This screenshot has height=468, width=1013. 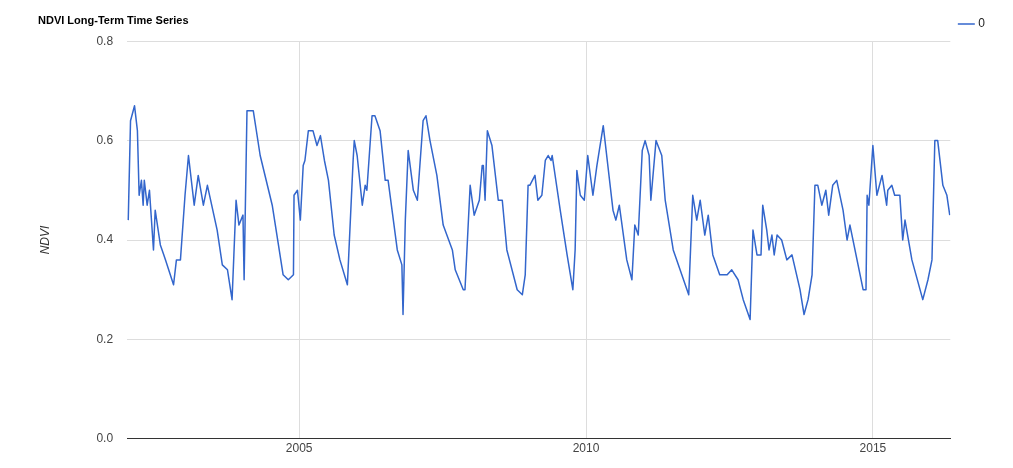 What do you see at coordinates (105, 40) in the screenshot?
I see `y-tick-label: 0.8` at bounding box center [105, 40].